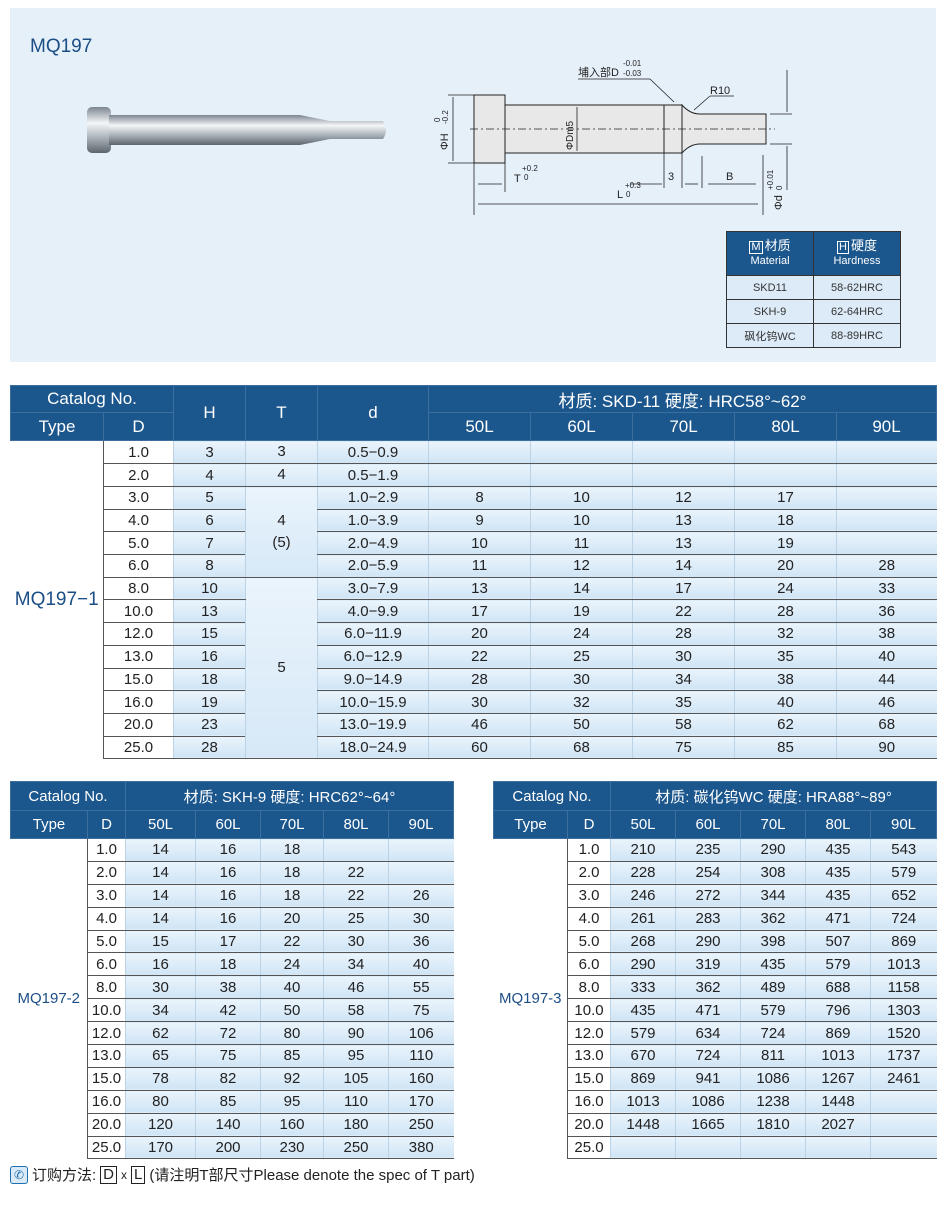 The height and width of the screenshot is (1210, 946). I want to click on d-cell: 3.0, so click(106, 896).